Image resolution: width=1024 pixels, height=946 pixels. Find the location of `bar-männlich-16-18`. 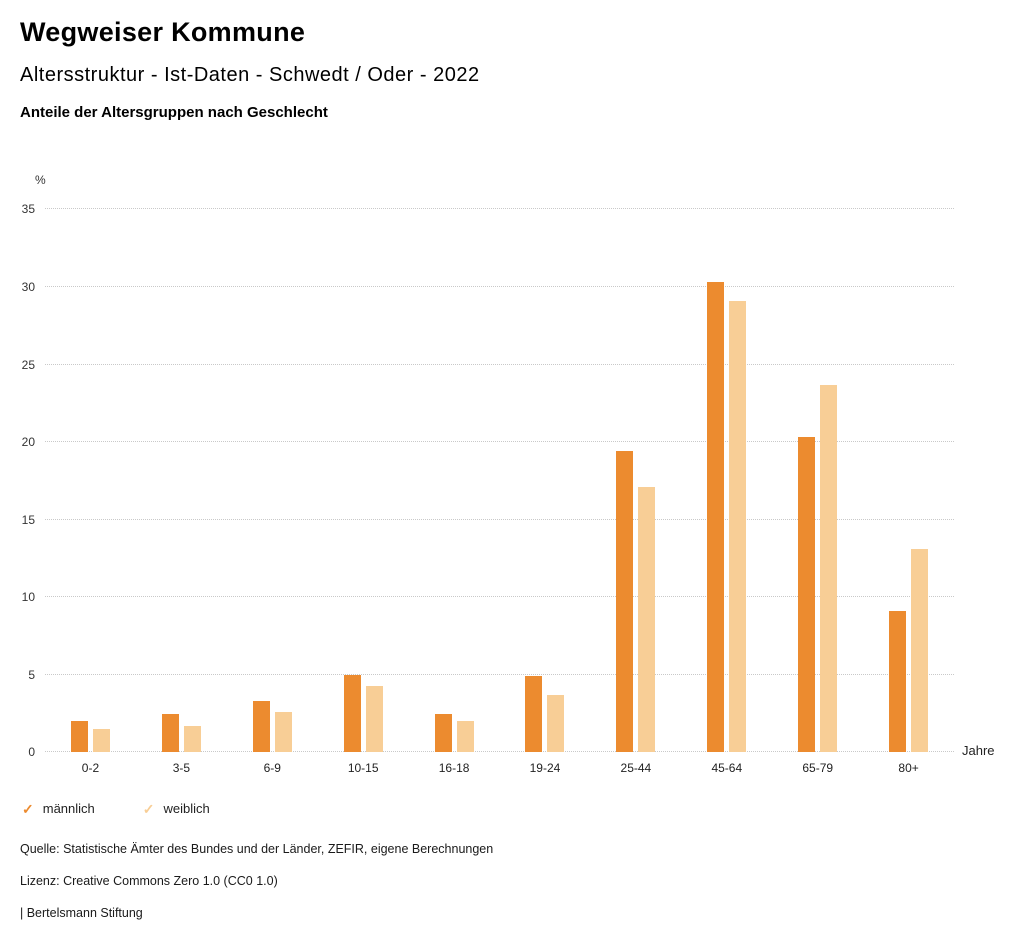

bar-männlich-16-18 is located at coordinates (443, 733).